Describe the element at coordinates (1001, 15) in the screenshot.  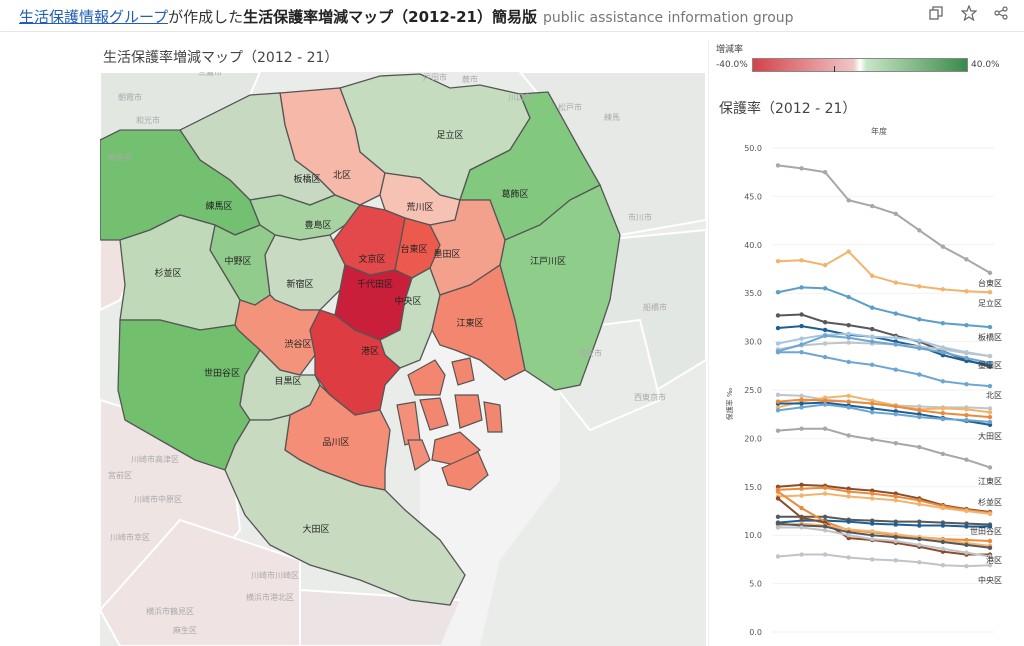
I see `share-icon` at that location.